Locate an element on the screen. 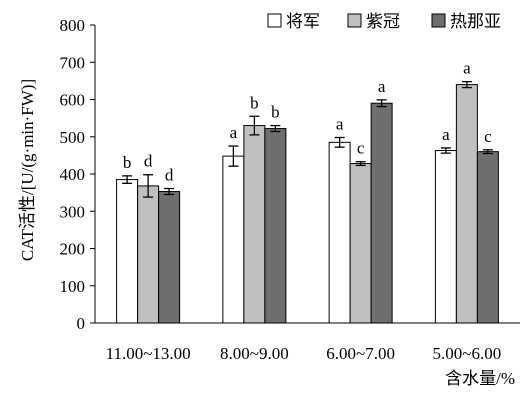 The height and width of the screenshot is (400, 530). y-tick-label: 400 is located at coordinates (73, 174).